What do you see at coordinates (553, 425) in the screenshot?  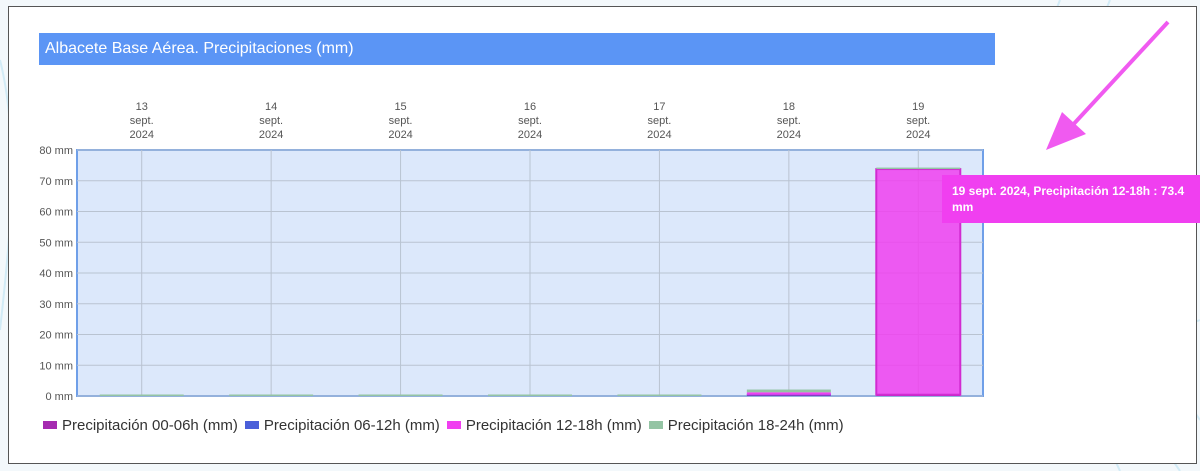 I see `legend-label: Precipitación 12-18h (mm)` at bounding box center [553, 425].